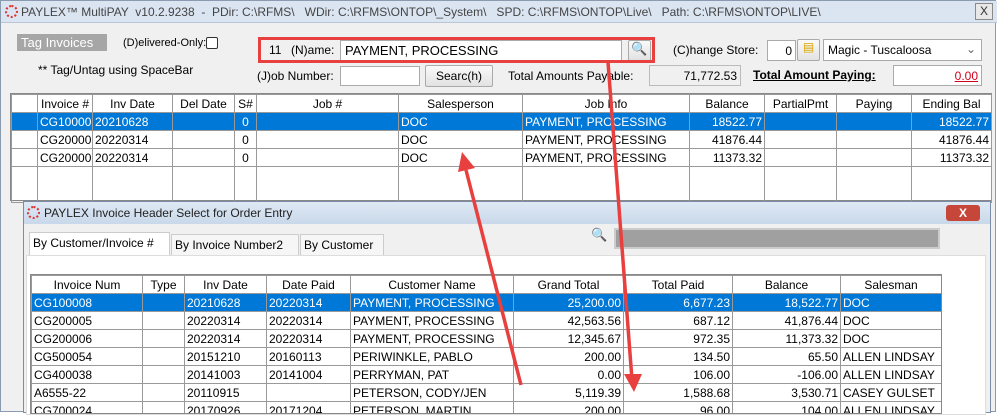  I want to click on column-header: Ending Bal, so click(951, 103).